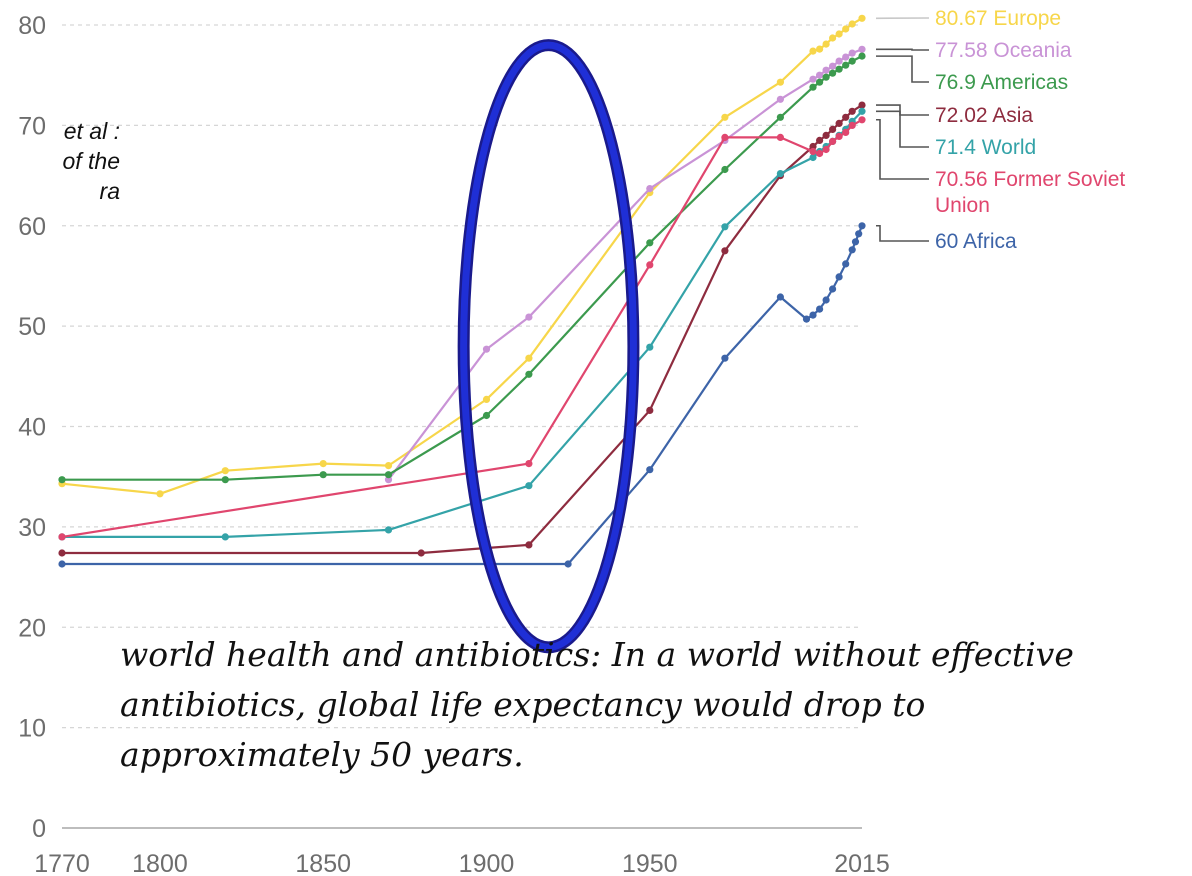  I want to click on caption-lead: world health and antibiotics, so click(355, 654).